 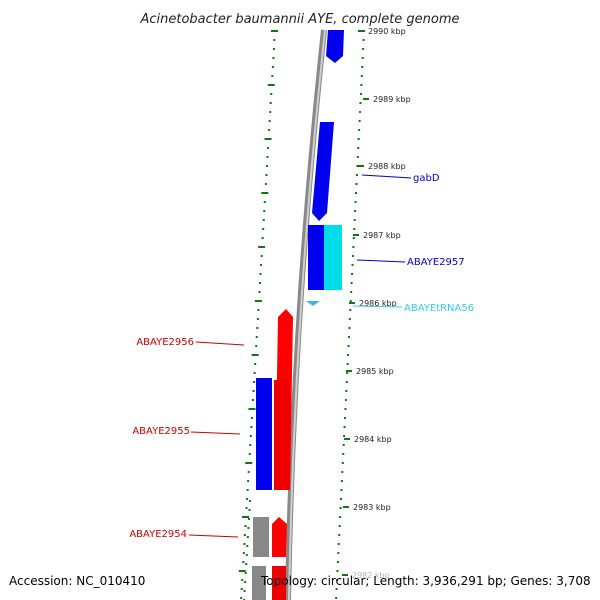 What do you see at coordinates (220, 343) in the screenshot?
I see `leader-ABAYE2956` at bounding box center [220, 343].